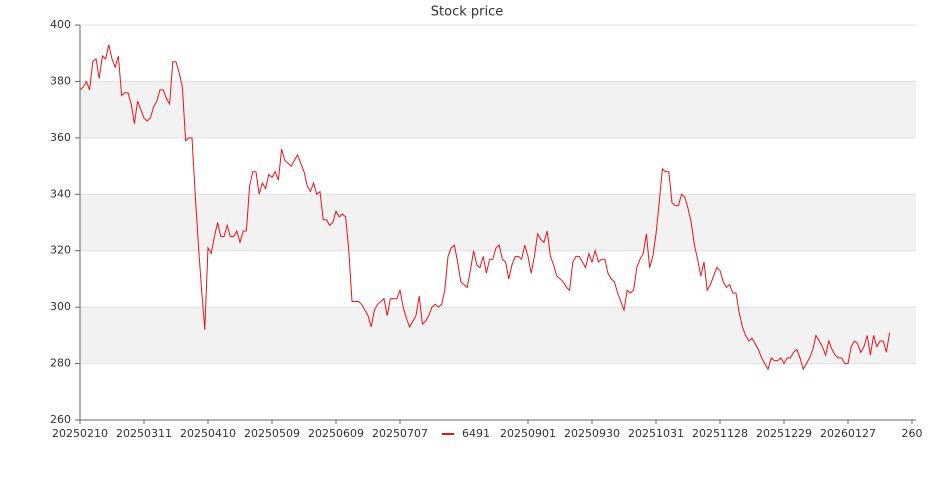 Image resolution: width=935 pixels, height=500 pixels. Describe the element at coordinates (60, 80) in the screenshot. I see `y-tick-label: 380` at that location.